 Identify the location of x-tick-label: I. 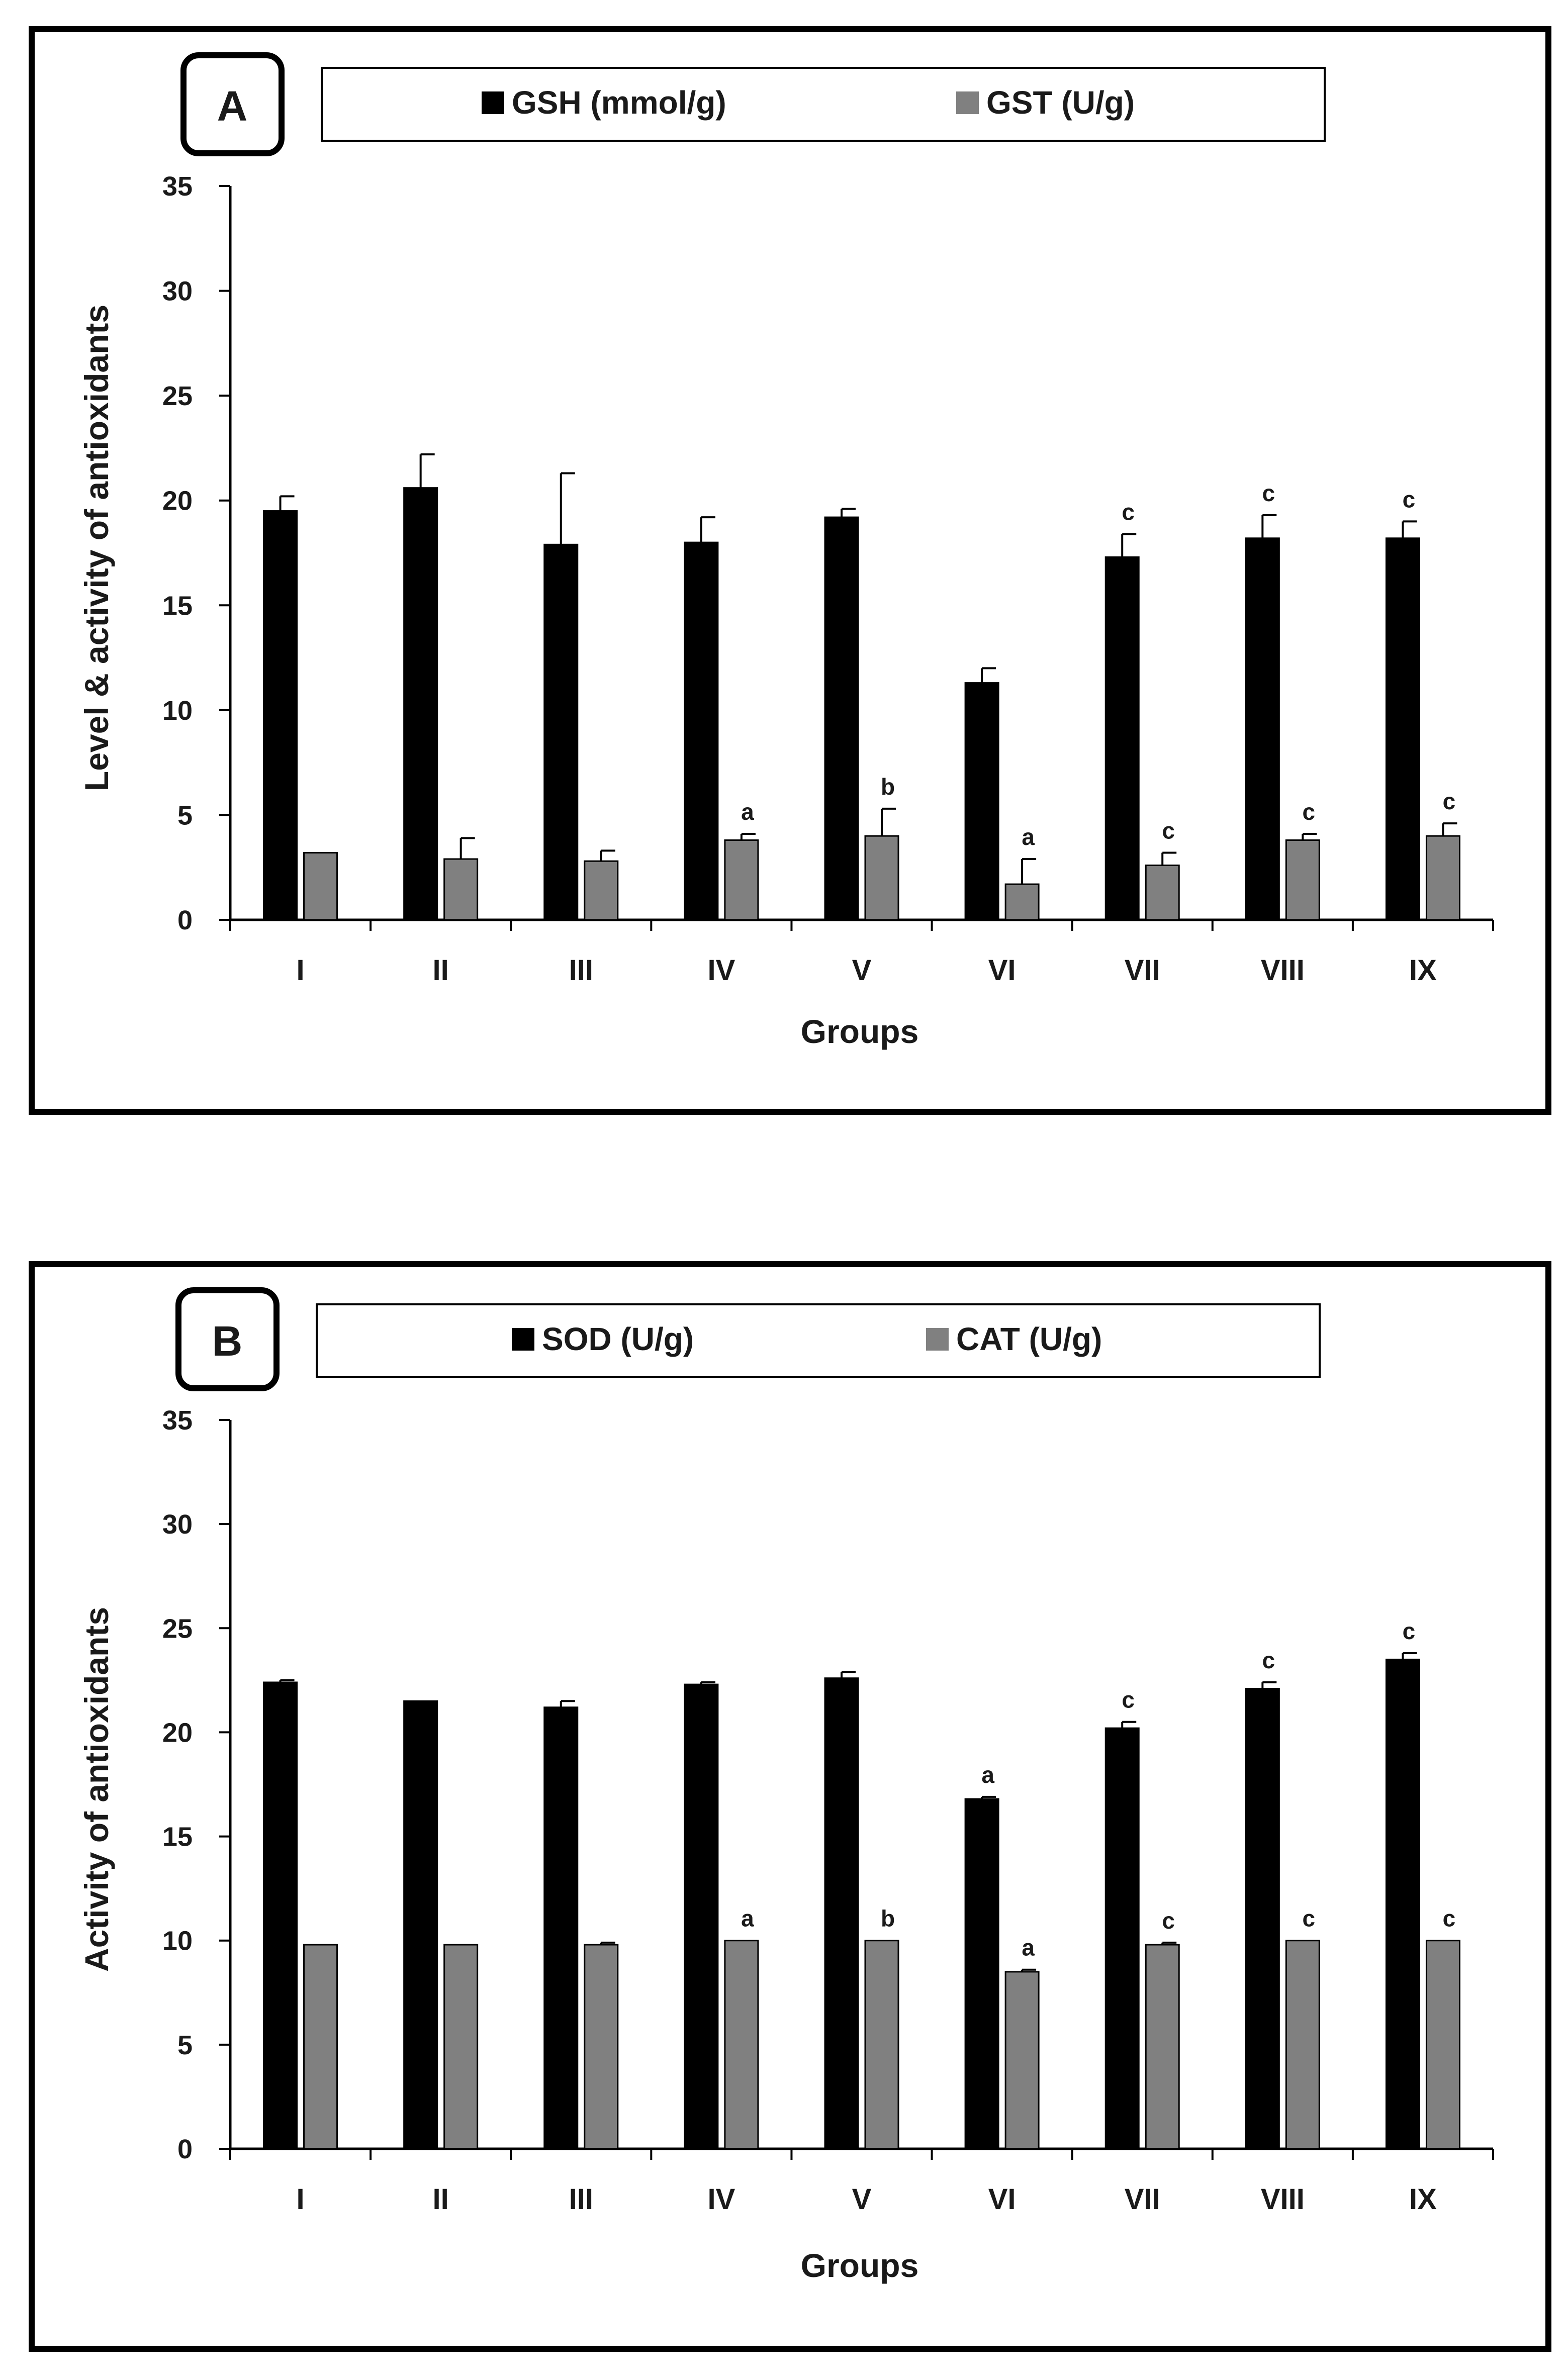
(300, 2199).